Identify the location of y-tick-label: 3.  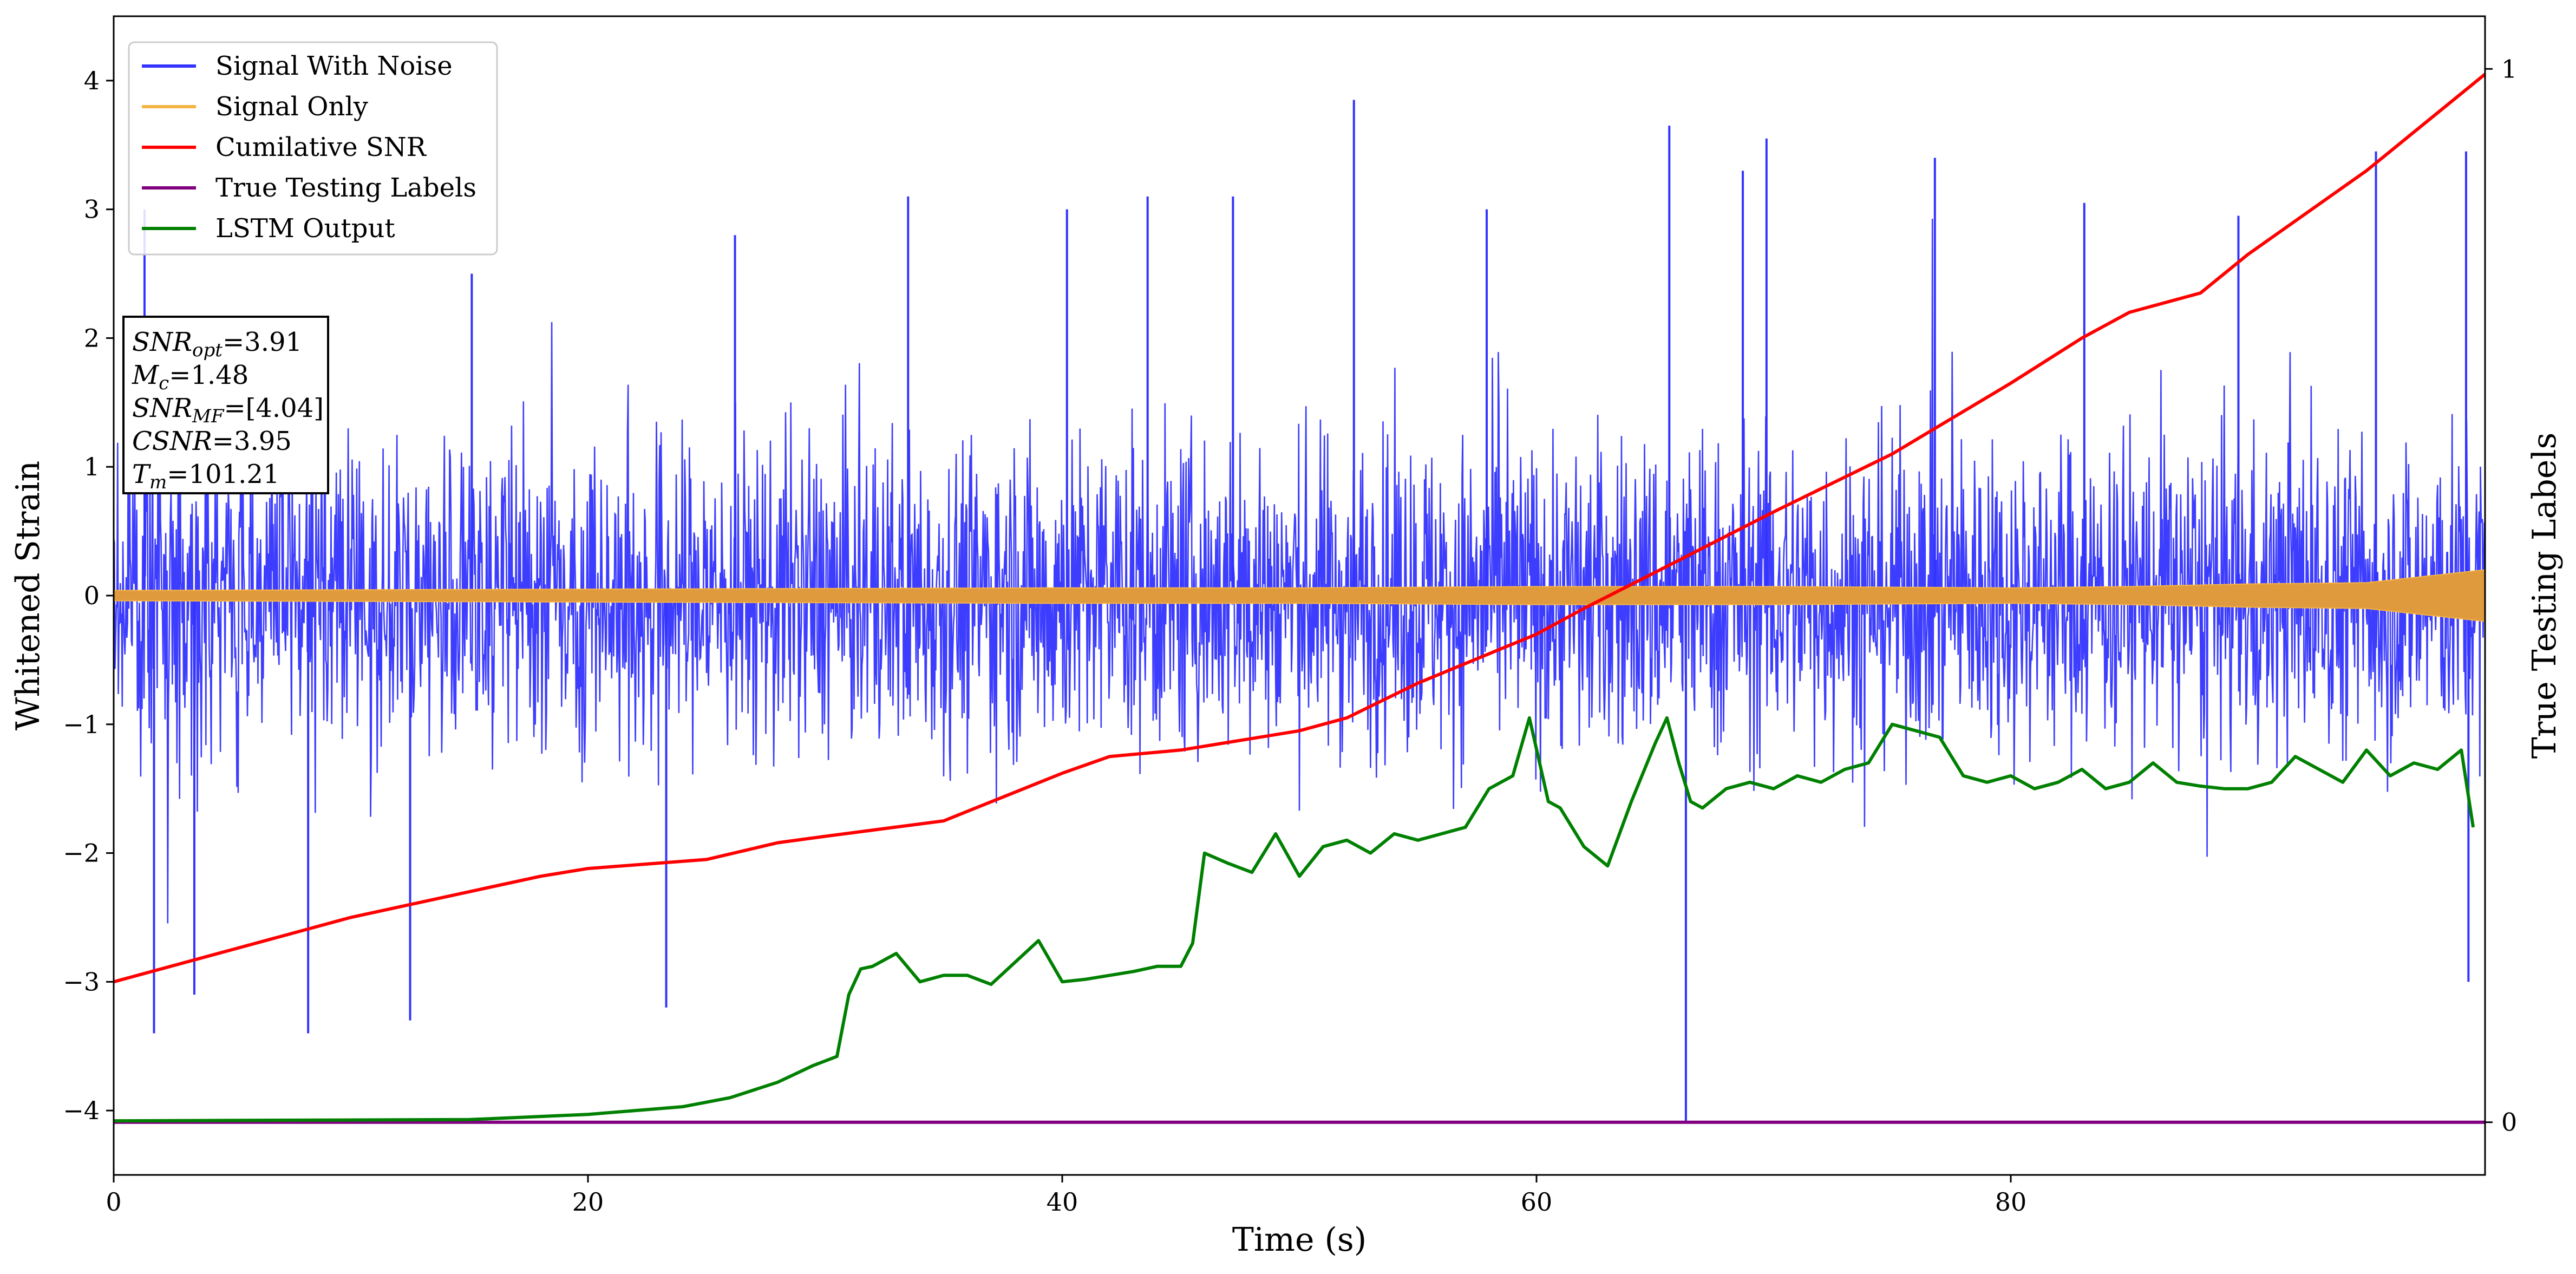
(92, 209).